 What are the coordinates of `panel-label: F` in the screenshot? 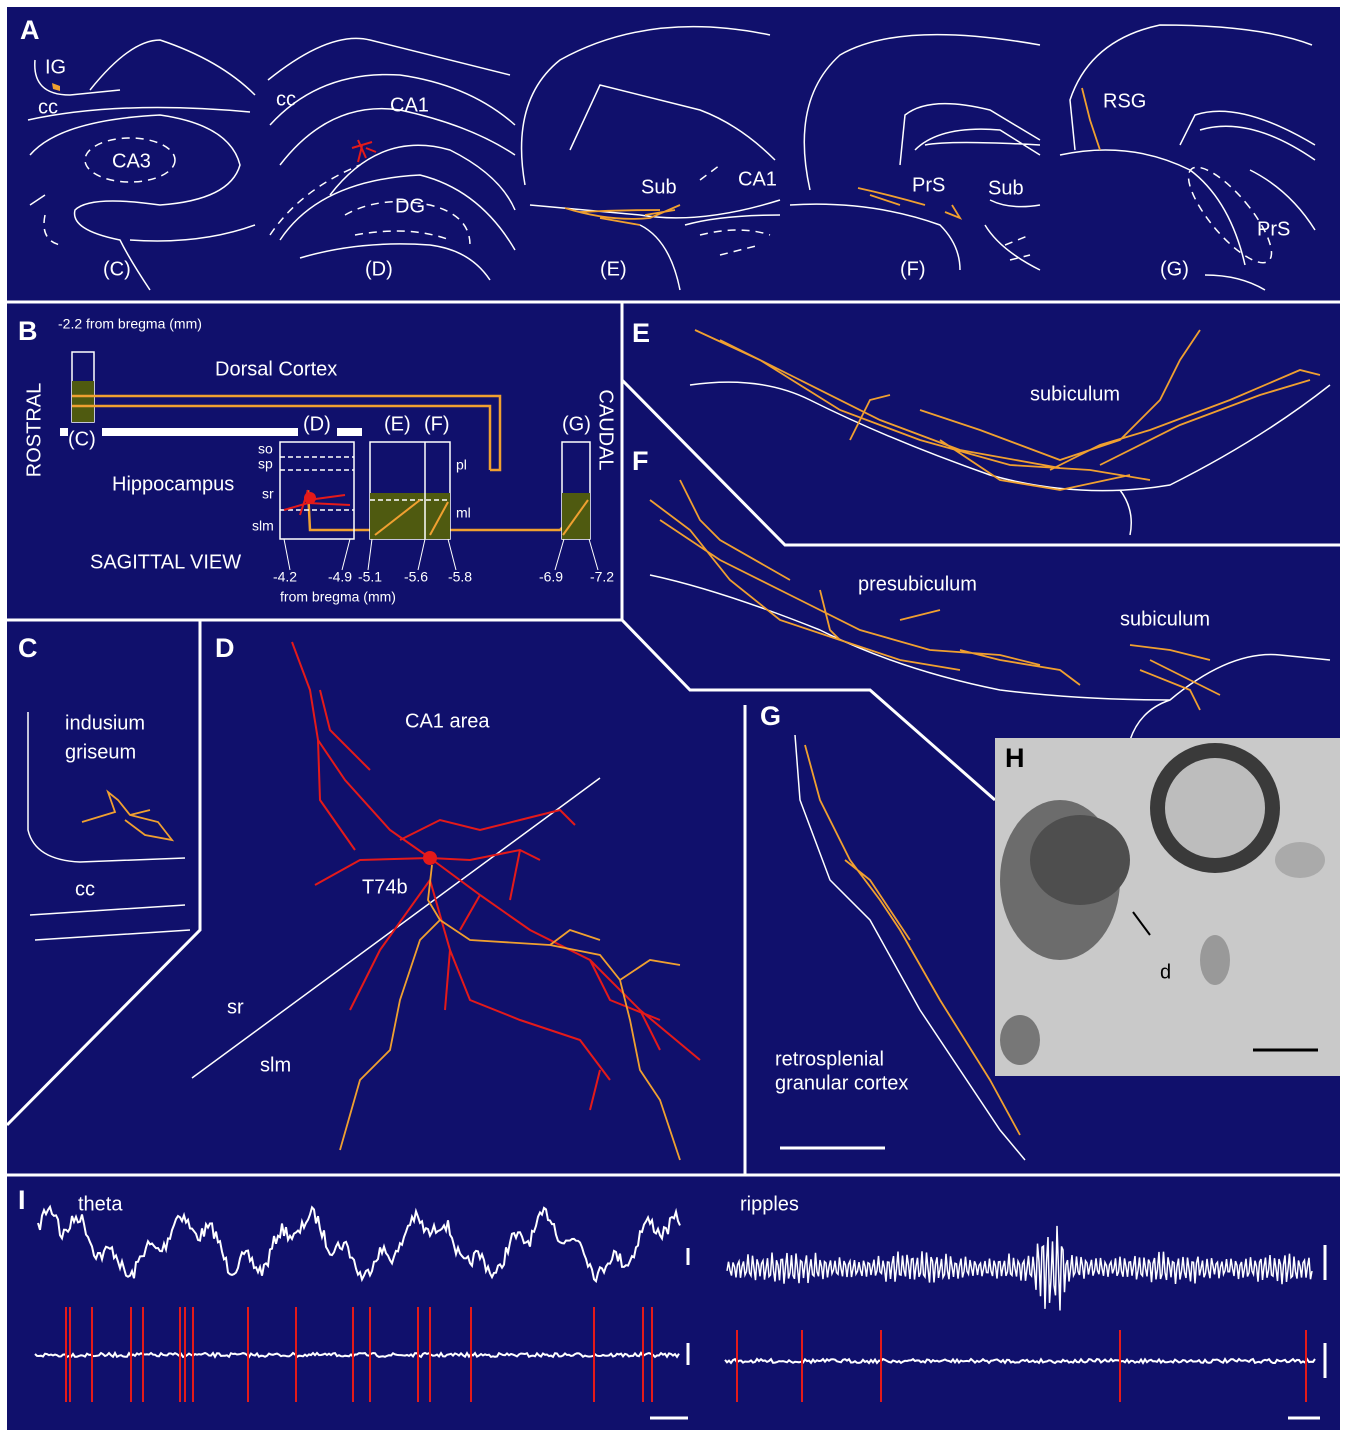 It's located at (640, 461).